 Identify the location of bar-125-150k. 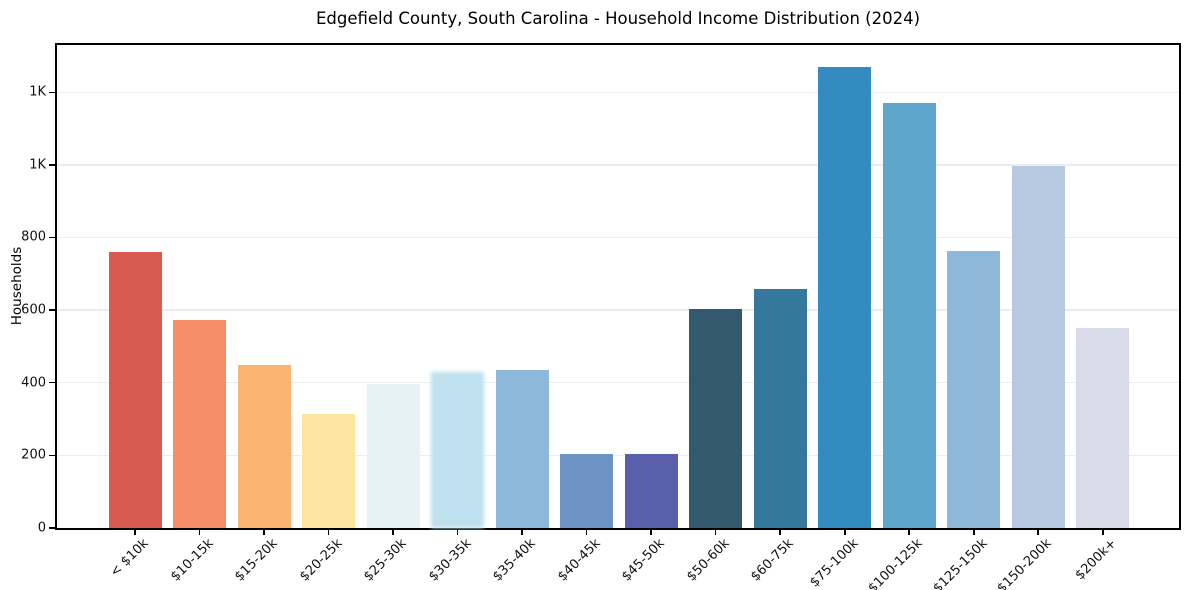
(974, 389).